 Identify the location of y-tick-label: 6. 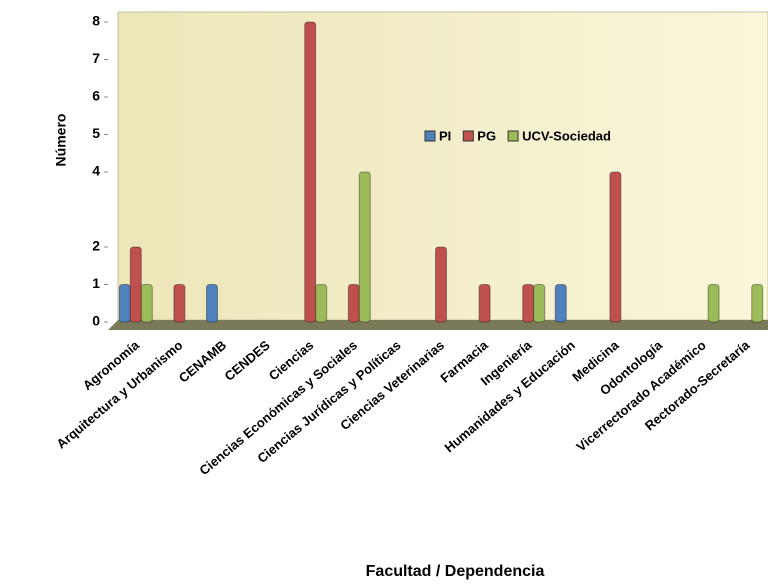
(96, 96).